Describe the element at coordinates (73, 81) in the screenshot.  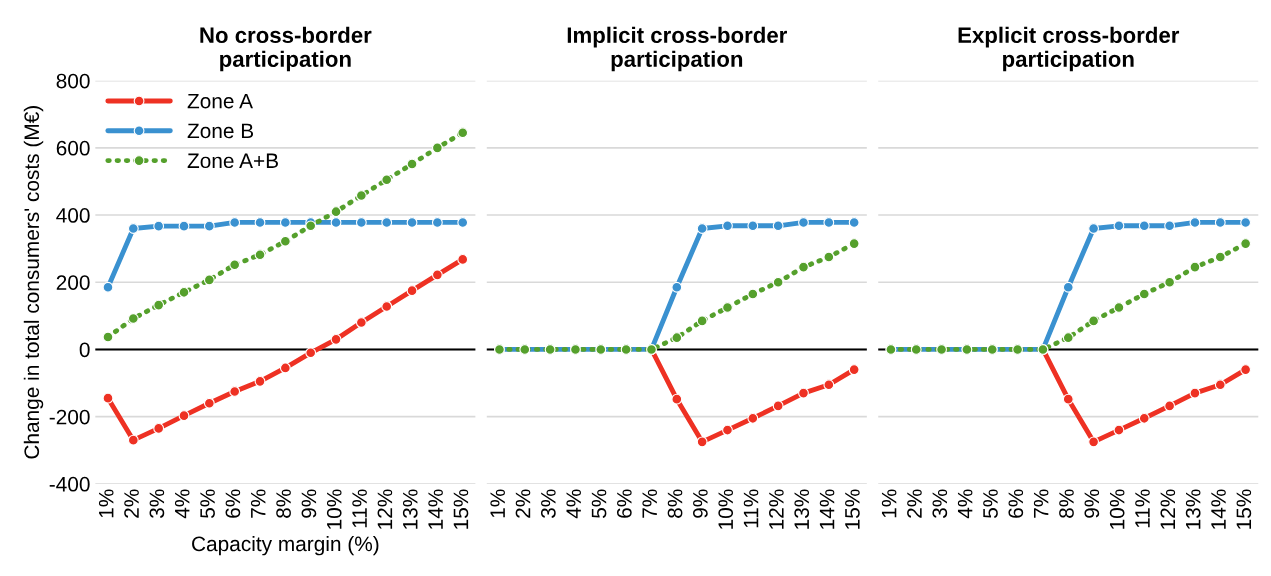
I see `y-tick-label: 800` at that location.